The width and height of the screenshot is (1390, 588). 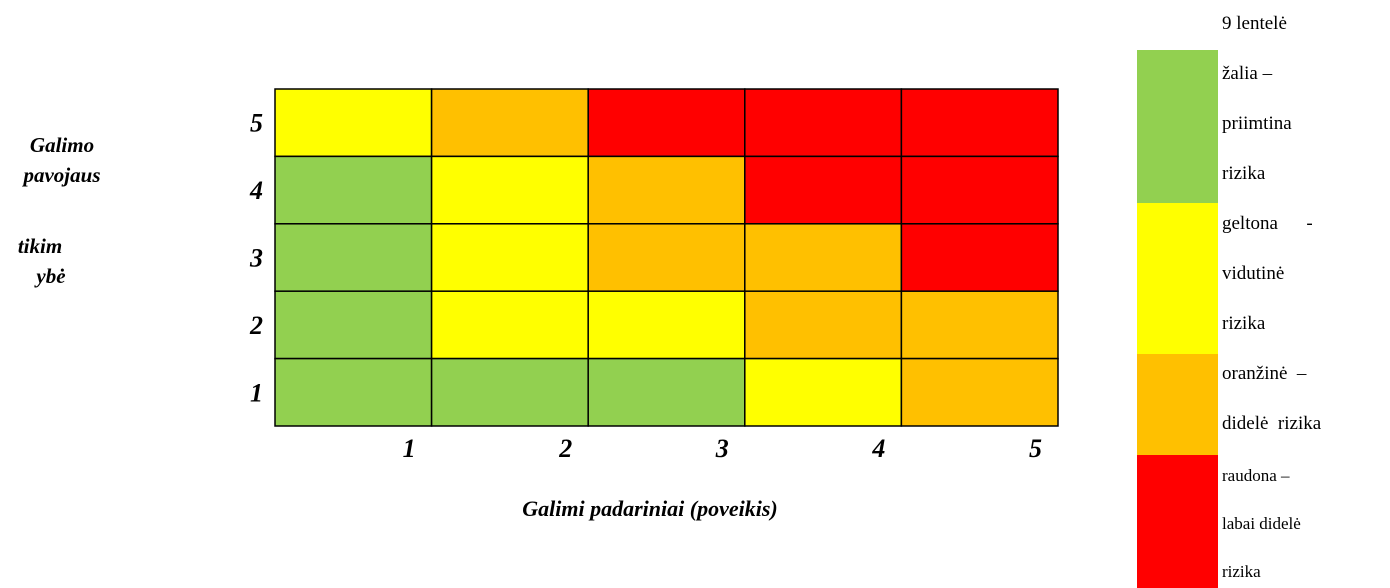 What do you see at coordinates (51, 276) in the screenshot?
I see `y-axis-title-line: ybė` at bounding box center [51, 276].